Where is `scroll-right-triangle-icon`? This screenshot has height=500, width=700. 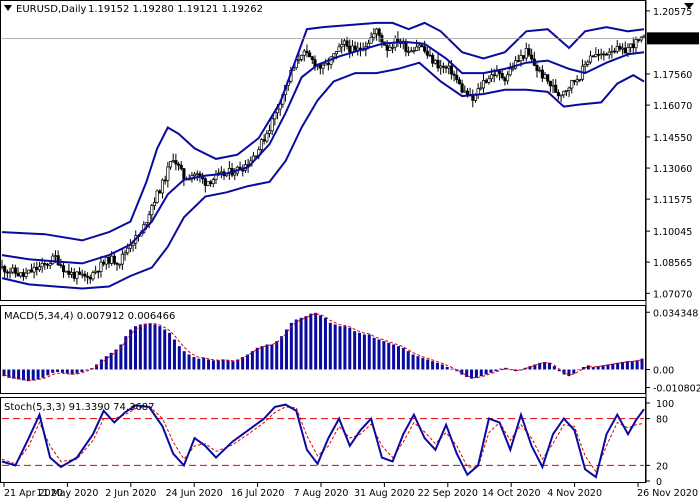 scroll-right-triangle-icon is located at coordinates (689, 6).